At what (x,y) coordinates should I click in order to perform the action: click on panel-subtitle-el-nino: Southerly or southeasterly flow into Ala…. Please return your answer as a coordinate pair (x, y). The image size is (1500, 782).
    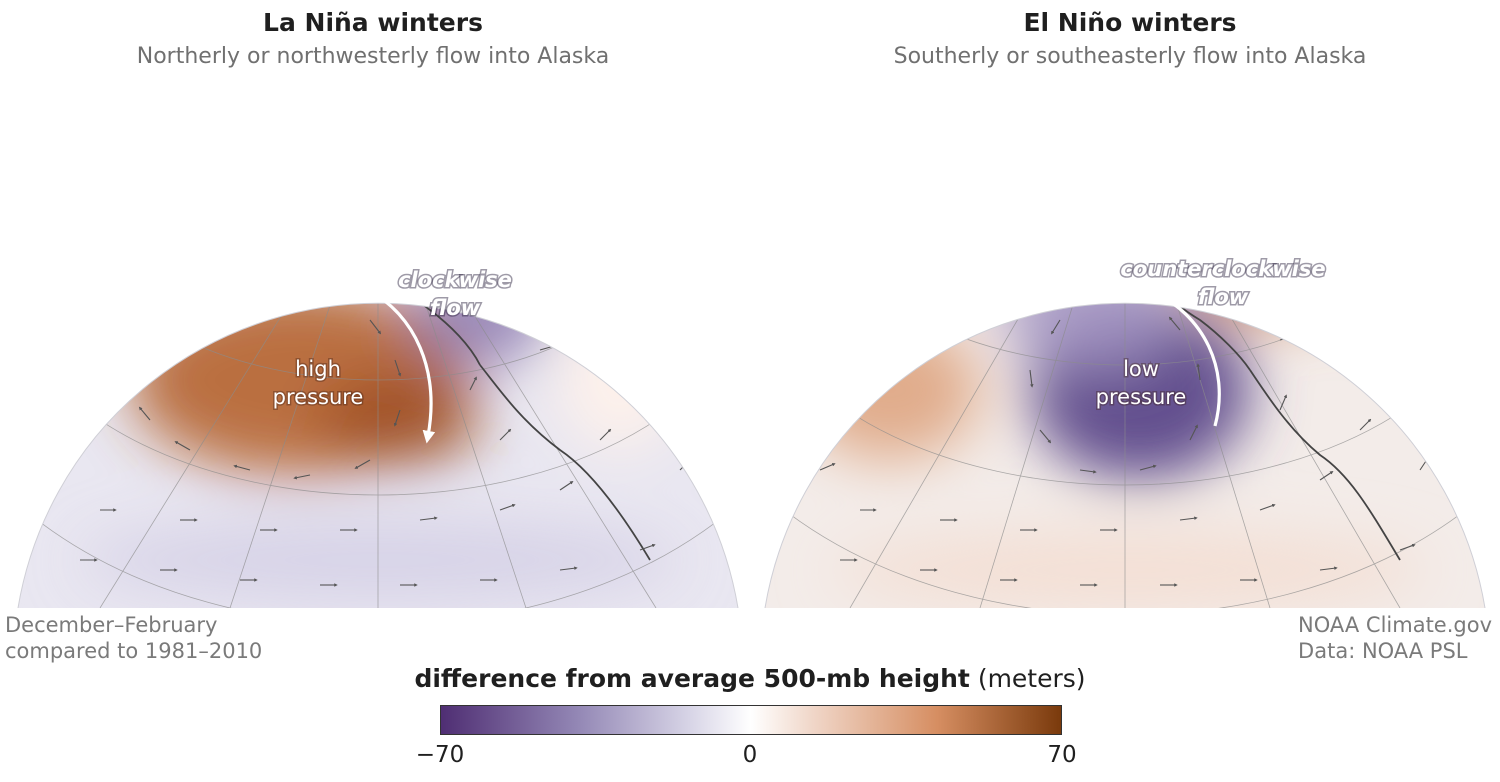
    Looking at the image, I should click on (1130, 56).